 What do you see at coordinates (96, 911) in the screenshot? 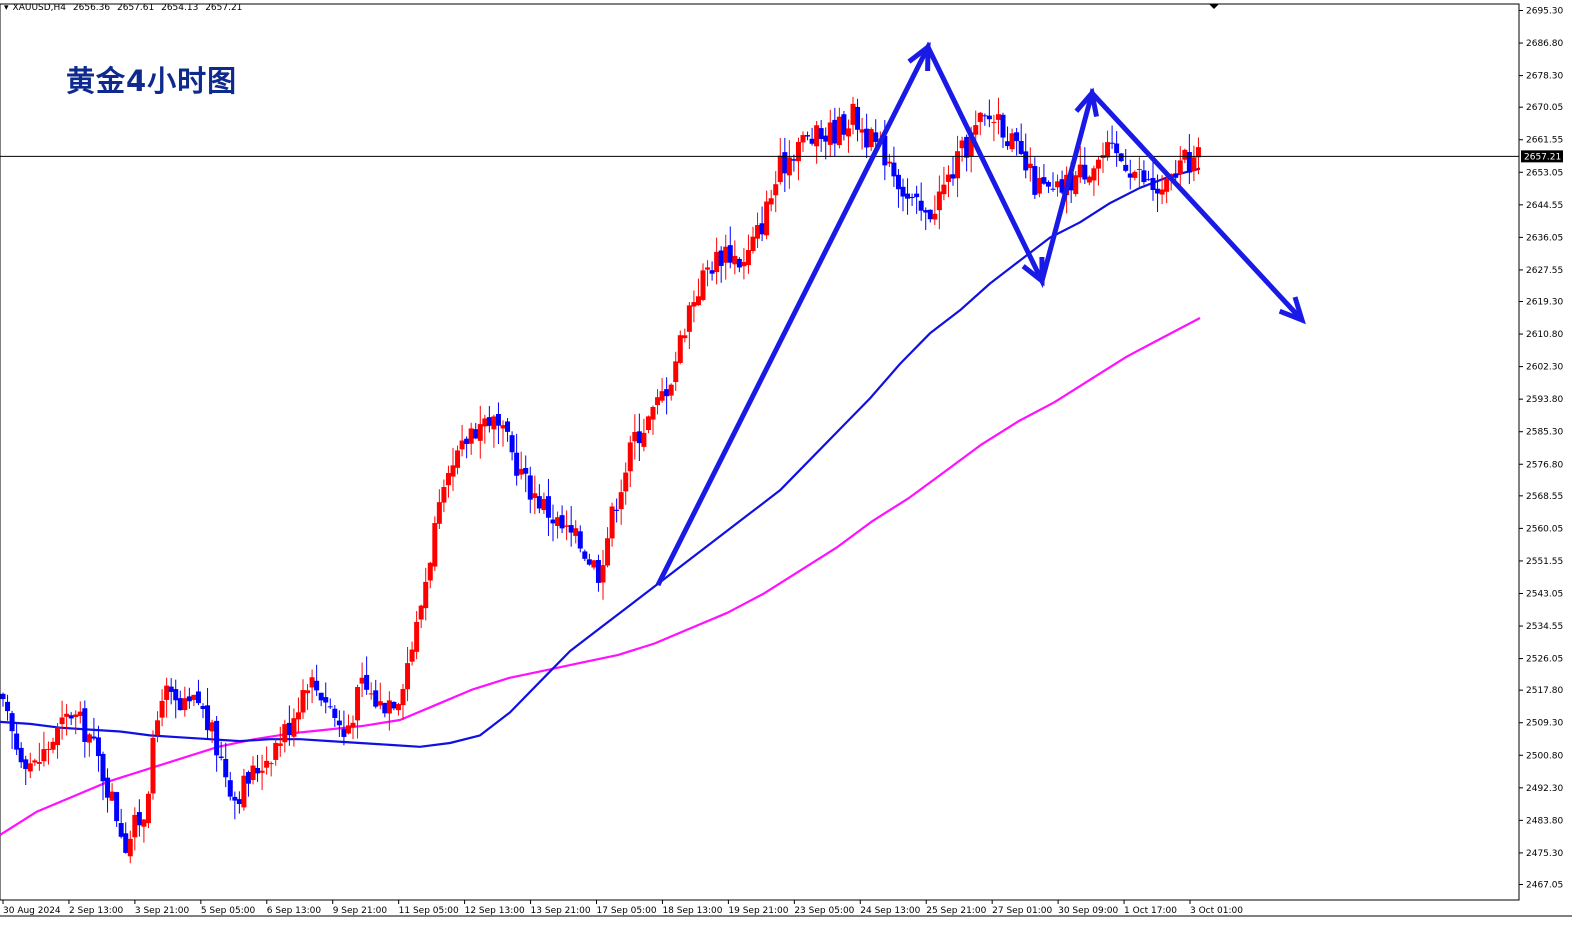
I see `x-tick-label: 2 Sep 13:00` at bounding box center [96, 911].